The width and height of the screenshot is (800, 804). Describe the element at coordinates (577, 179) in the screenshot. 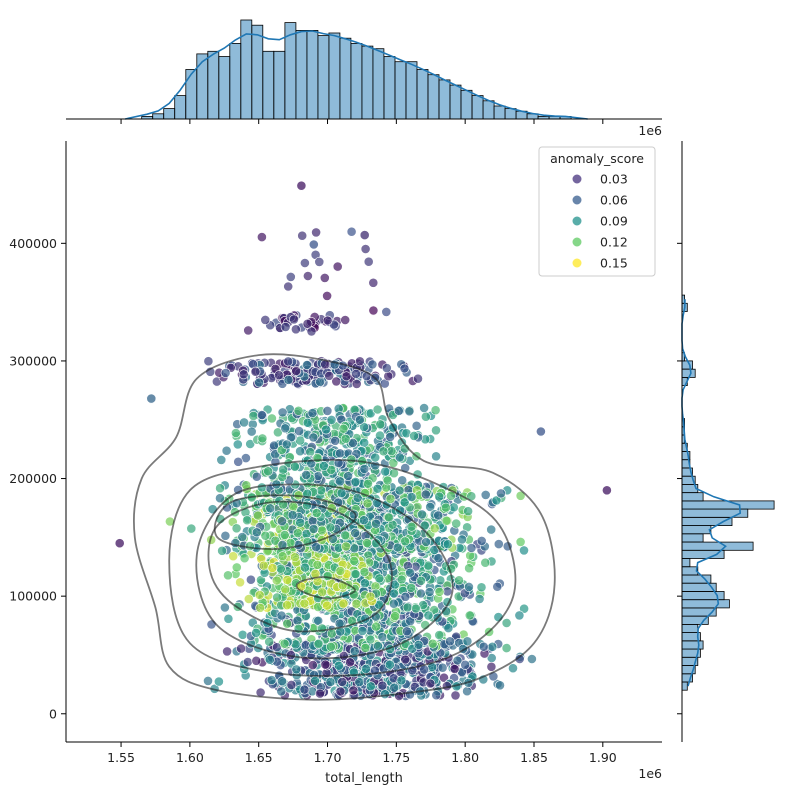

I see `legend-marker` at that location.